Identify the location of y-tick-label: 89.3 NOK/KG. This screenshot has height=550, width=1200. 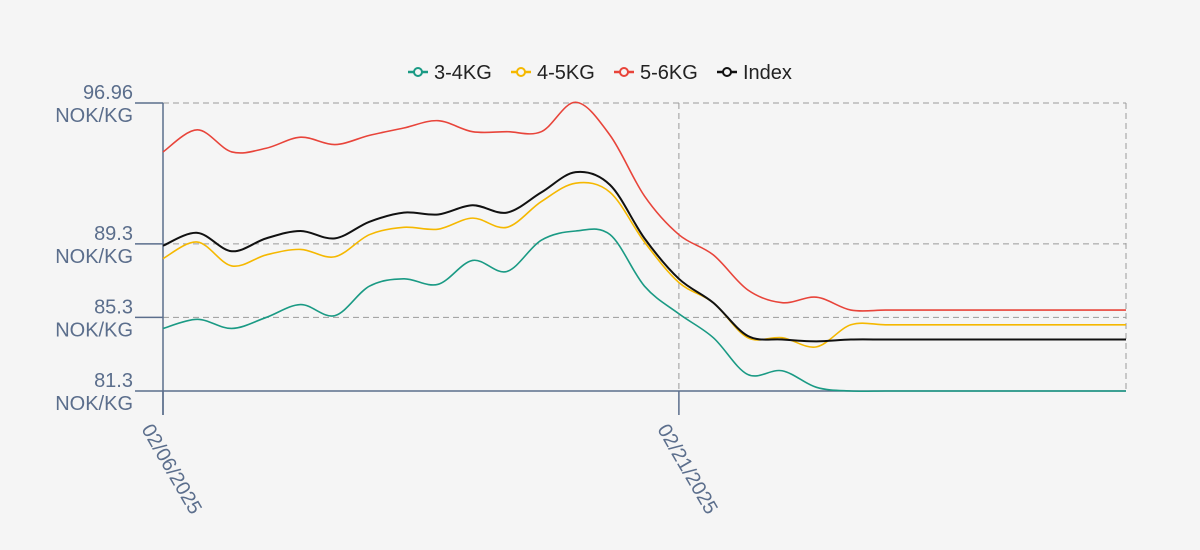
(94, 245).